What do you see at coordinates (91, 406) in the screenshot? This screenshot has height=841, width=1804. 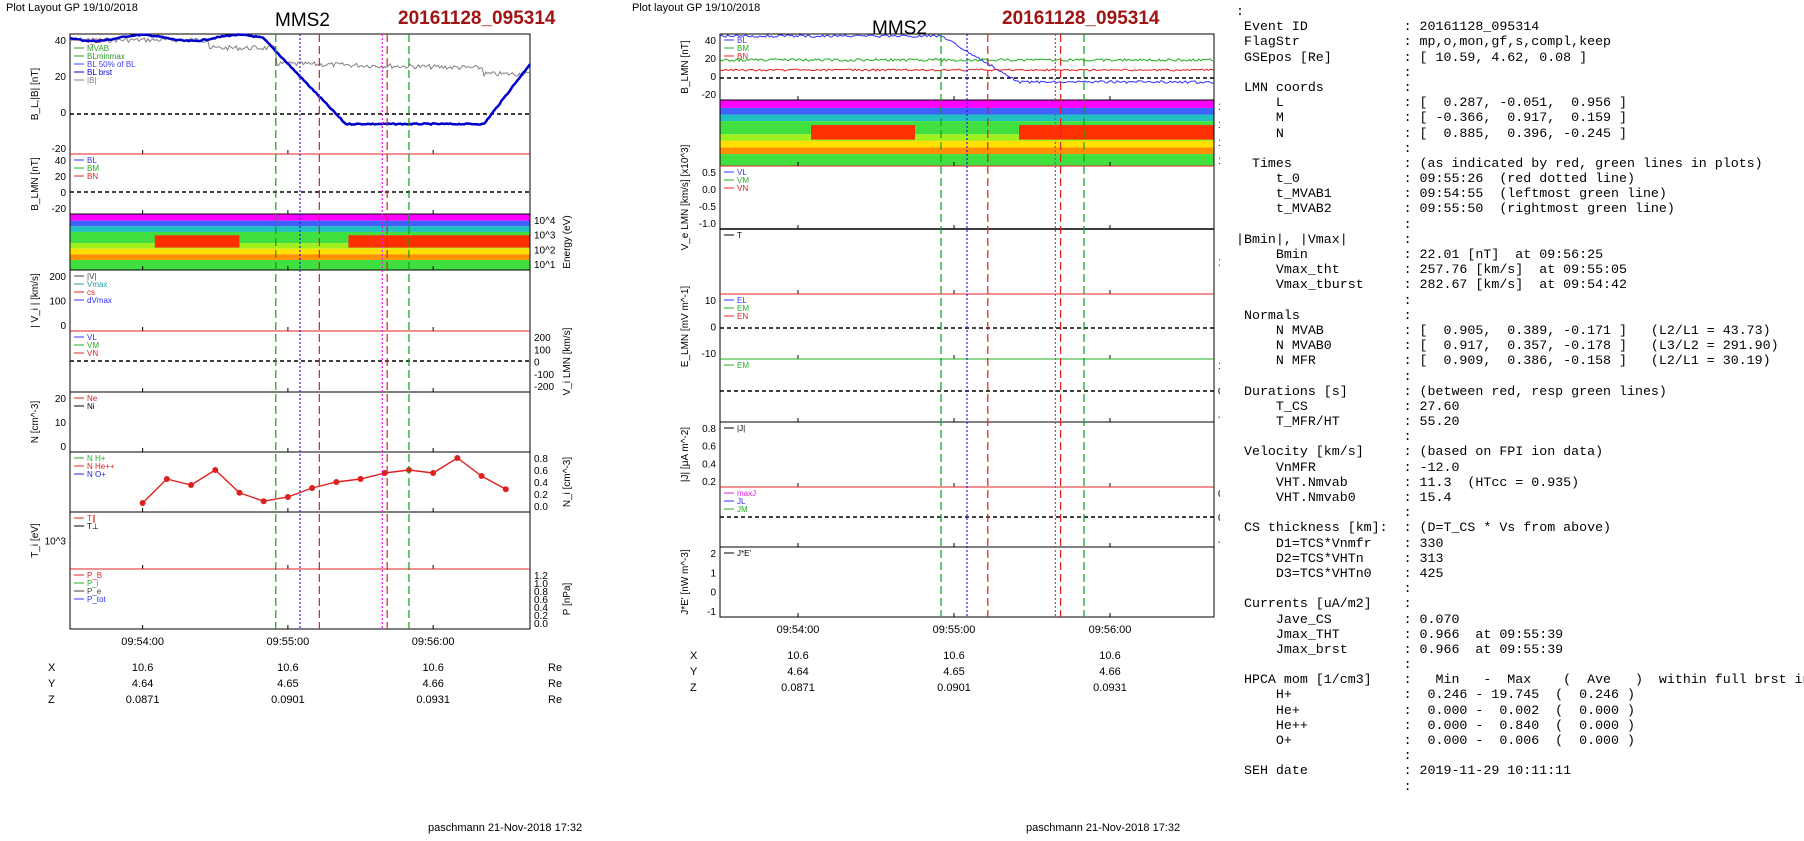 I see `legend-entry: Ni` at bounding box center [91, 406].